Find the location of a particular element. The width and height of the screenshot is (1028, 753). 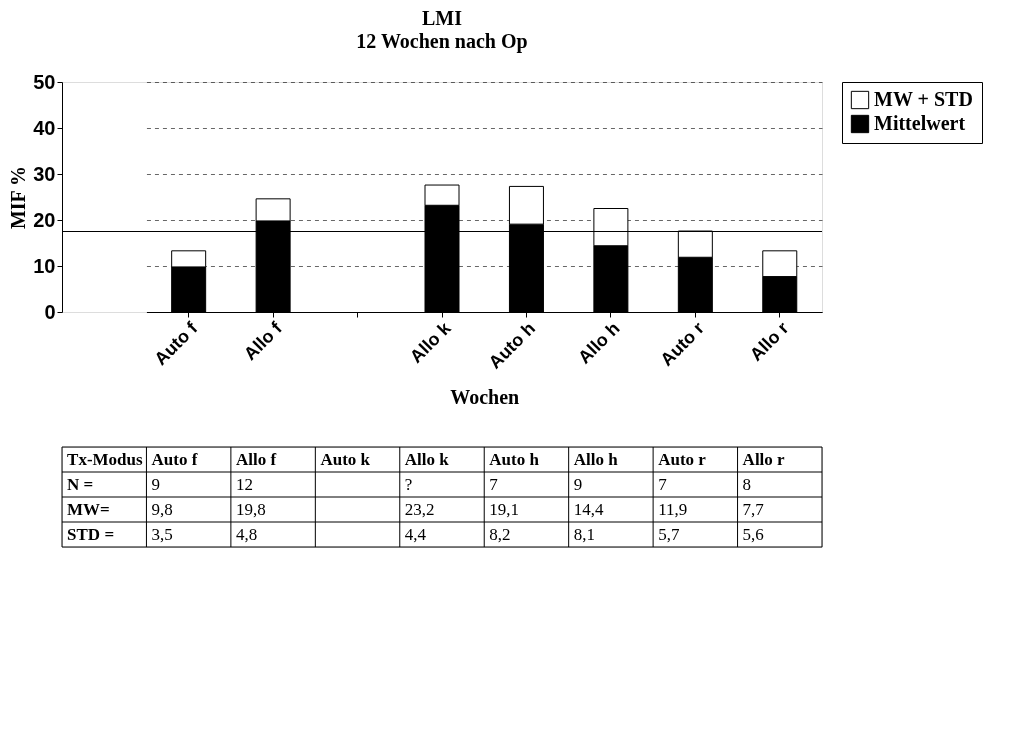

text: Tx-Modus is located at coordinates (105, 459).